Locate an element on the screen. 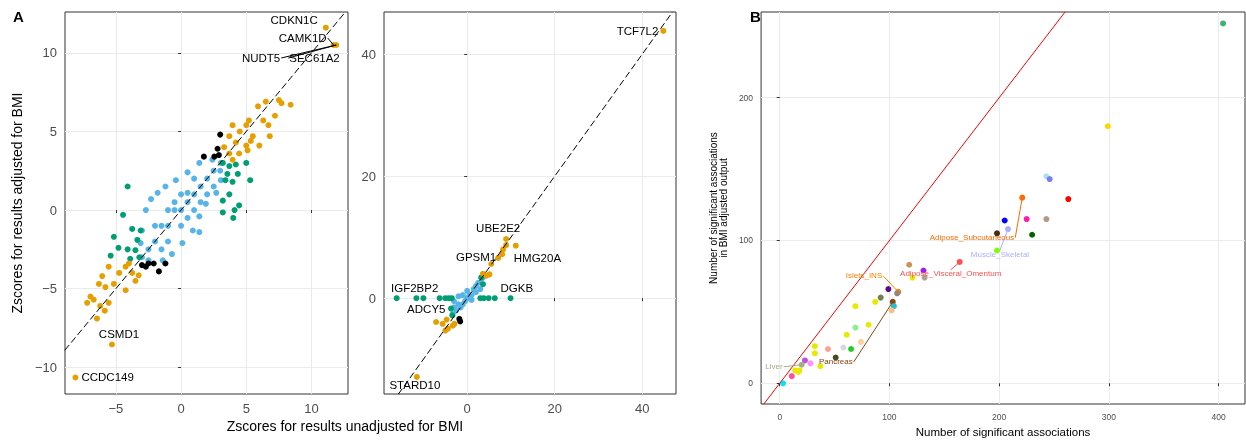 The width and height of the screenshot is (1246, 443). y-axis-title: Number of significant associations in BMI adjusted output is located at coordinates (718, 208).